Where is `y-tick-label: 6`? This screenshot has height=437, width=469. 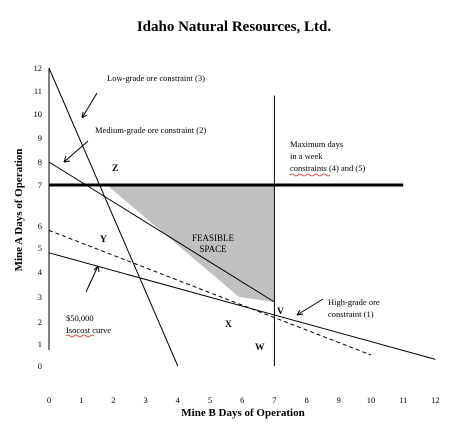
y-tick-label: 6 is located at coordinates (40, 226).